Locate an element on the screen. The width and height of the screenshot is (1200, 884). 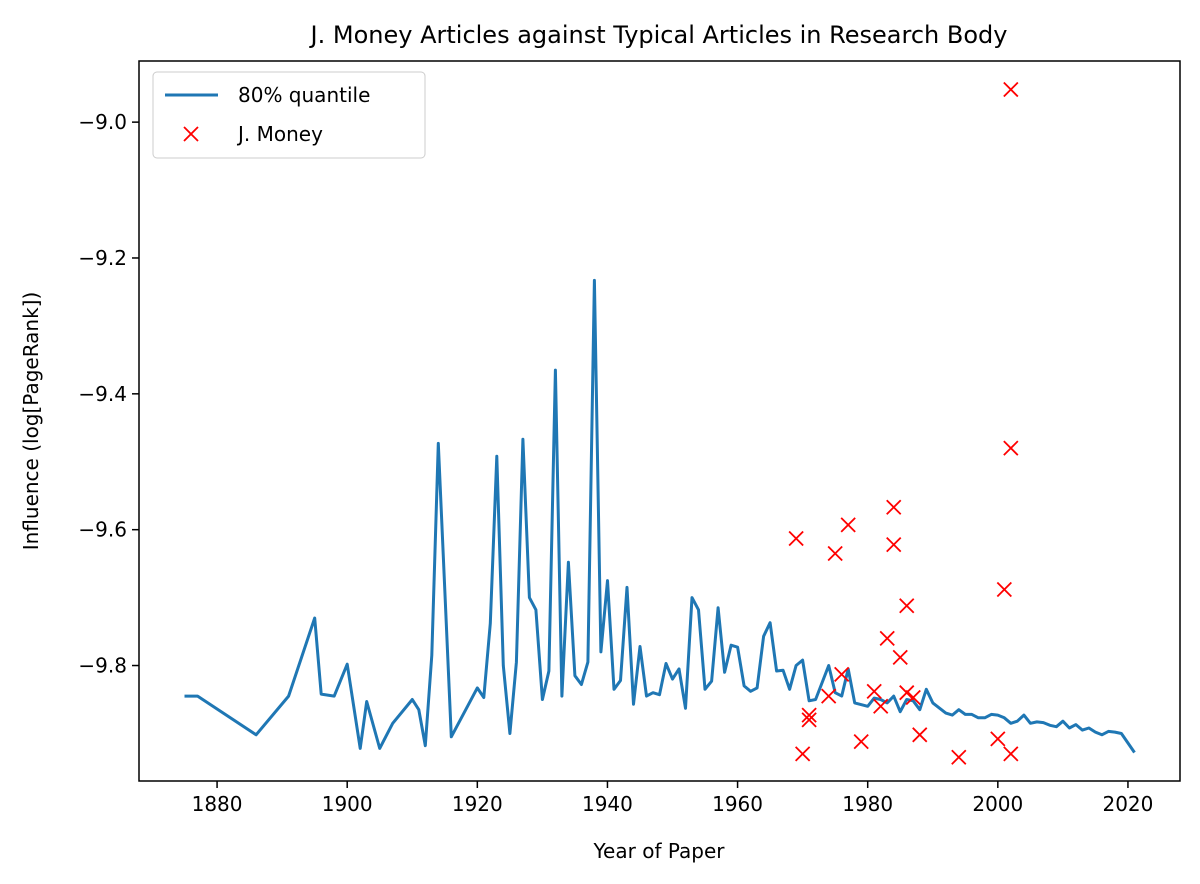
x-tick-label: 2000 is located at coordinates (997, 804).